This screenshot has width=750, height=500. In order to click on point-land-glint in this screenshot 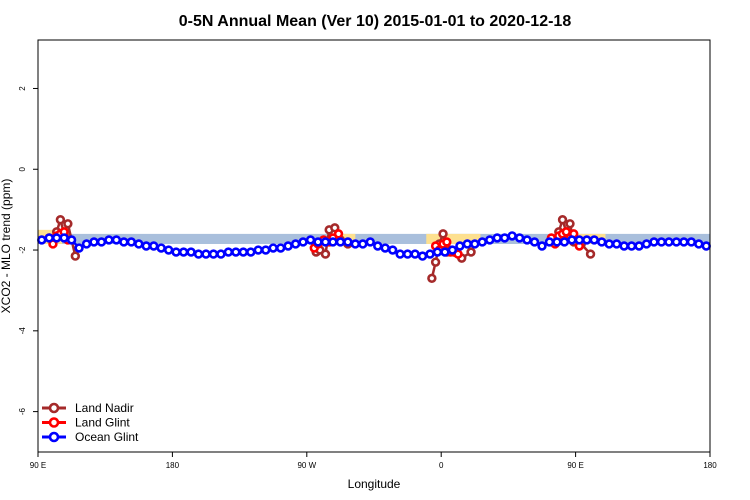, I will do `click(447, 242)`.